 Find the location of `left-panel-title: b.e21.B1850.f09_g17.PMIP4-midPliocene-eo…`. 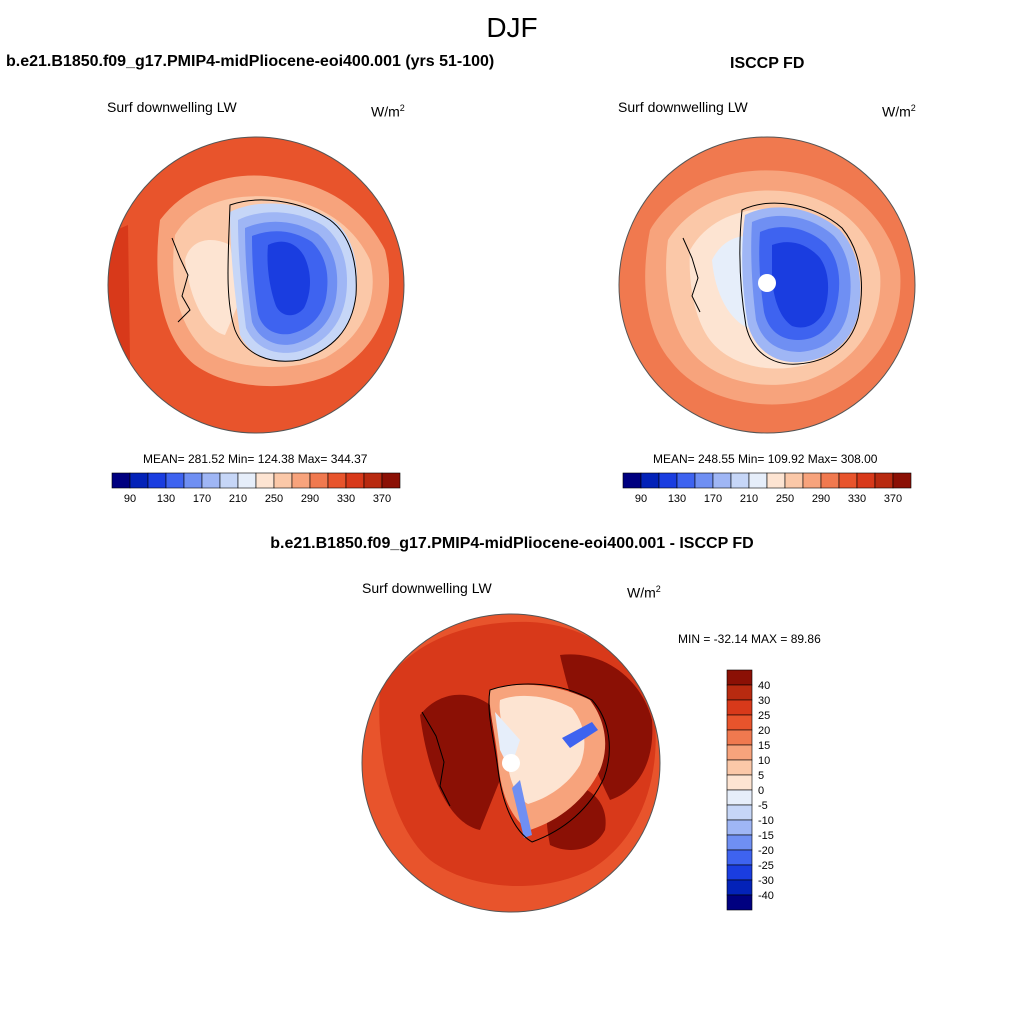

left-panel-title: b.e21.B1850.f09_g17.PMIP4-midPliocene-eo… is located at coordinates (250, 61).